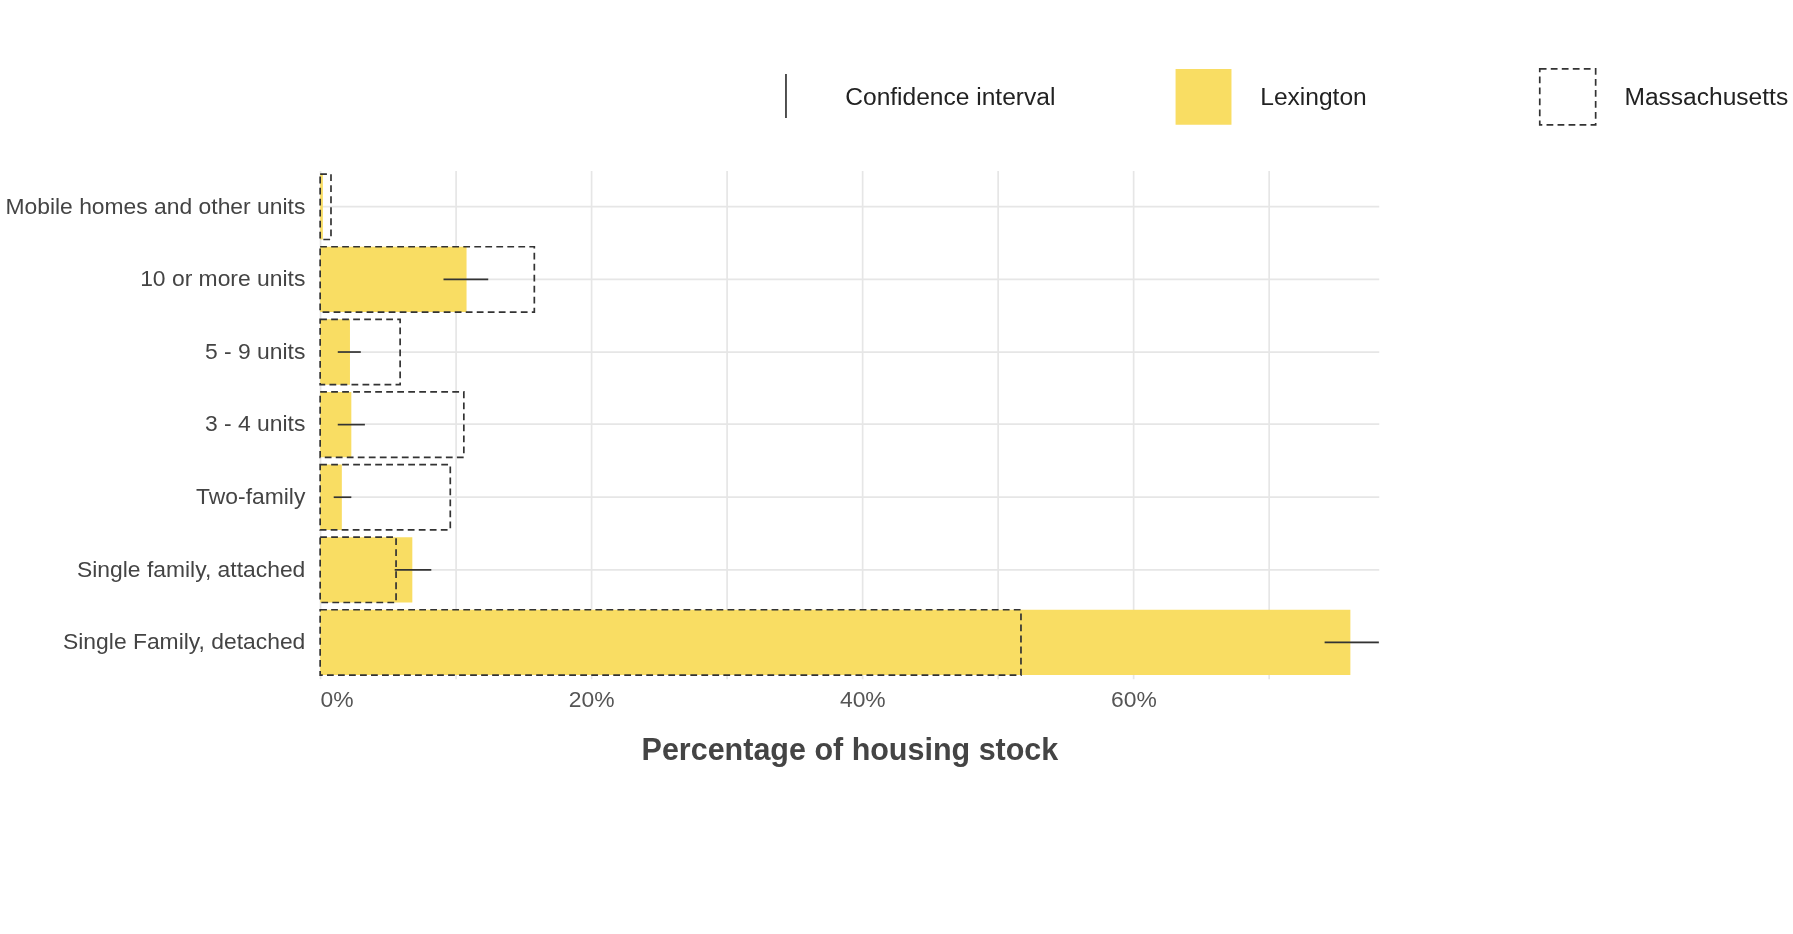 The height and width of the screenshot is (934, 1793). I want to click on y-tick-label: 3 - 4 units, so click(255, 423).